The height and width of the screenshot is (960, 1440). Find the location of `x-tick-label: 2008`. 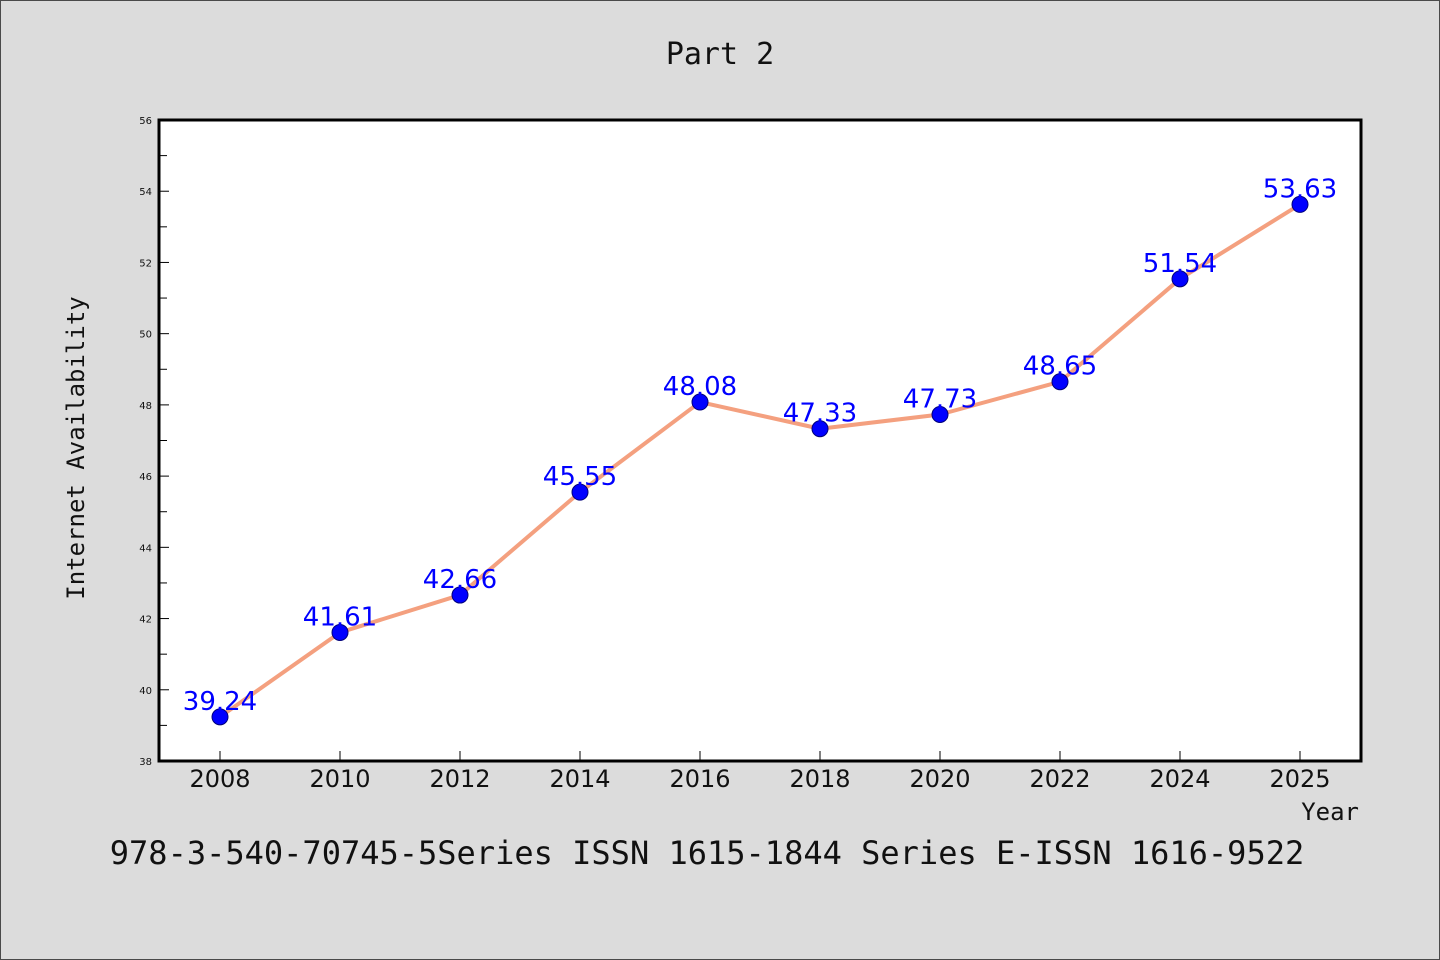

x-tick-label: 2008 is located at coordinates (219, 779).